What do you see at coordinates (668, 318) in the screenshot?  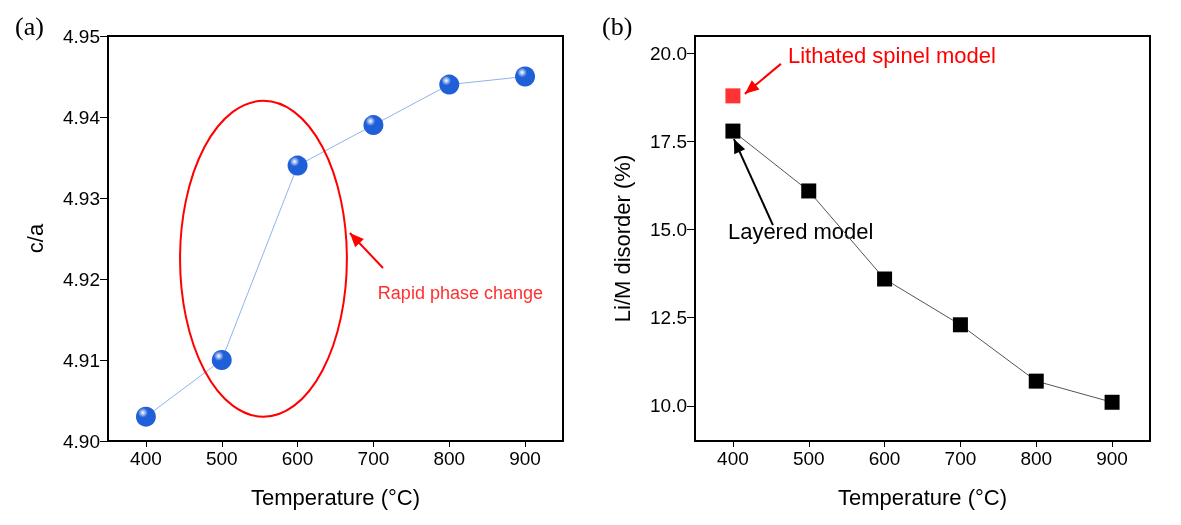 I see `y-tick-label: 12.5` at bounding box center [668, 318].